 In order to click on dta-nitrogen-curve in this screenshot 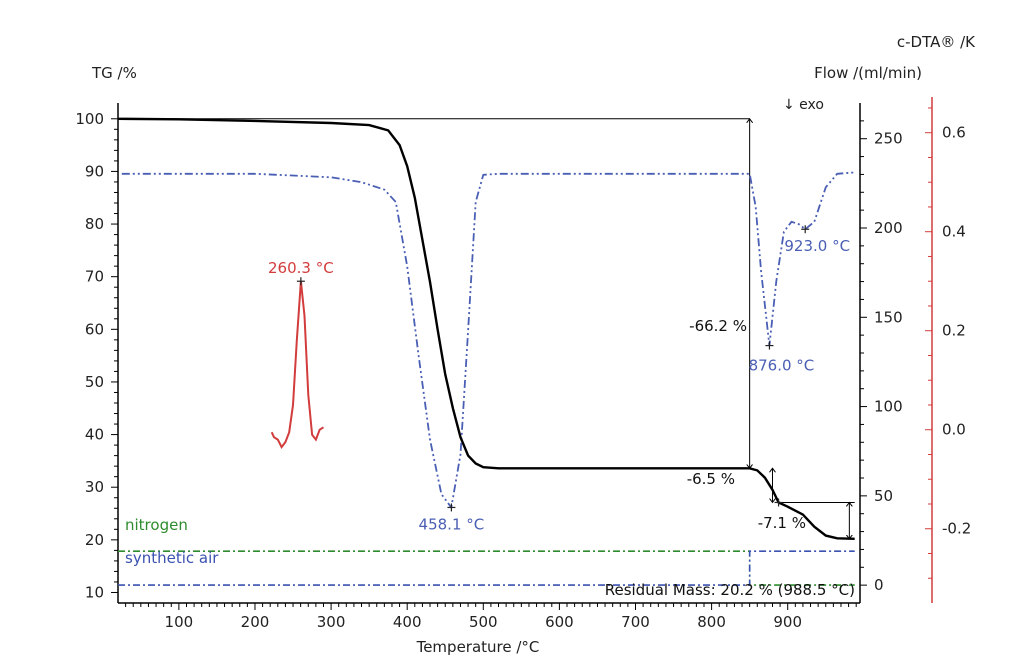, I will do `click(297, 365)`.